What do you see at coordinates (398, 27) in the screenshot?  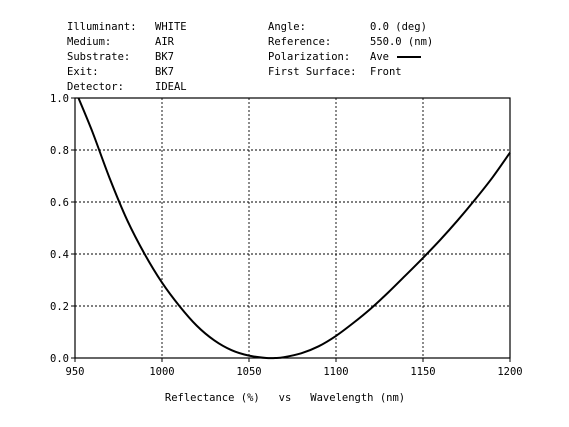 I see `header-value-angle: 0.0 (deg)` at bounding box center [398, 27].